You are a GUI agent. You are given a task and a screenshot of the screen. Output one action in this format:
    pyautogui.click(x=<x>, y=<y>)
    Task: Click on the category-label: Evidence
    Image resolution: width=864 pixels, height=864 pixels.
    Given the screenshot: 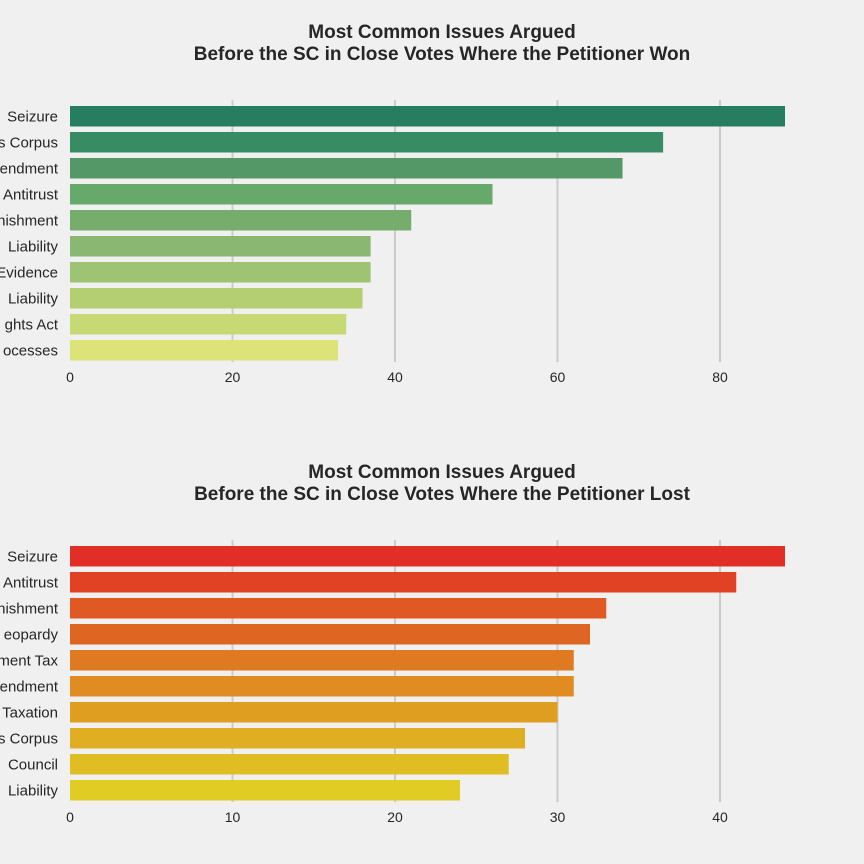 What is the action you would take?
    pyautogui.click(x=29, y=272)
    